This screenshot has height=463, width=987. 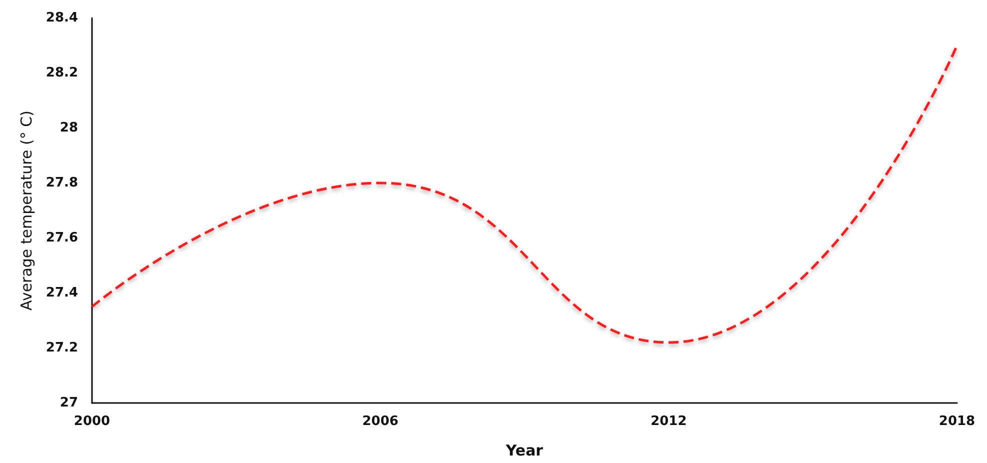 I want to click on x-tick-label: 2012, so click(x=668, y=421).